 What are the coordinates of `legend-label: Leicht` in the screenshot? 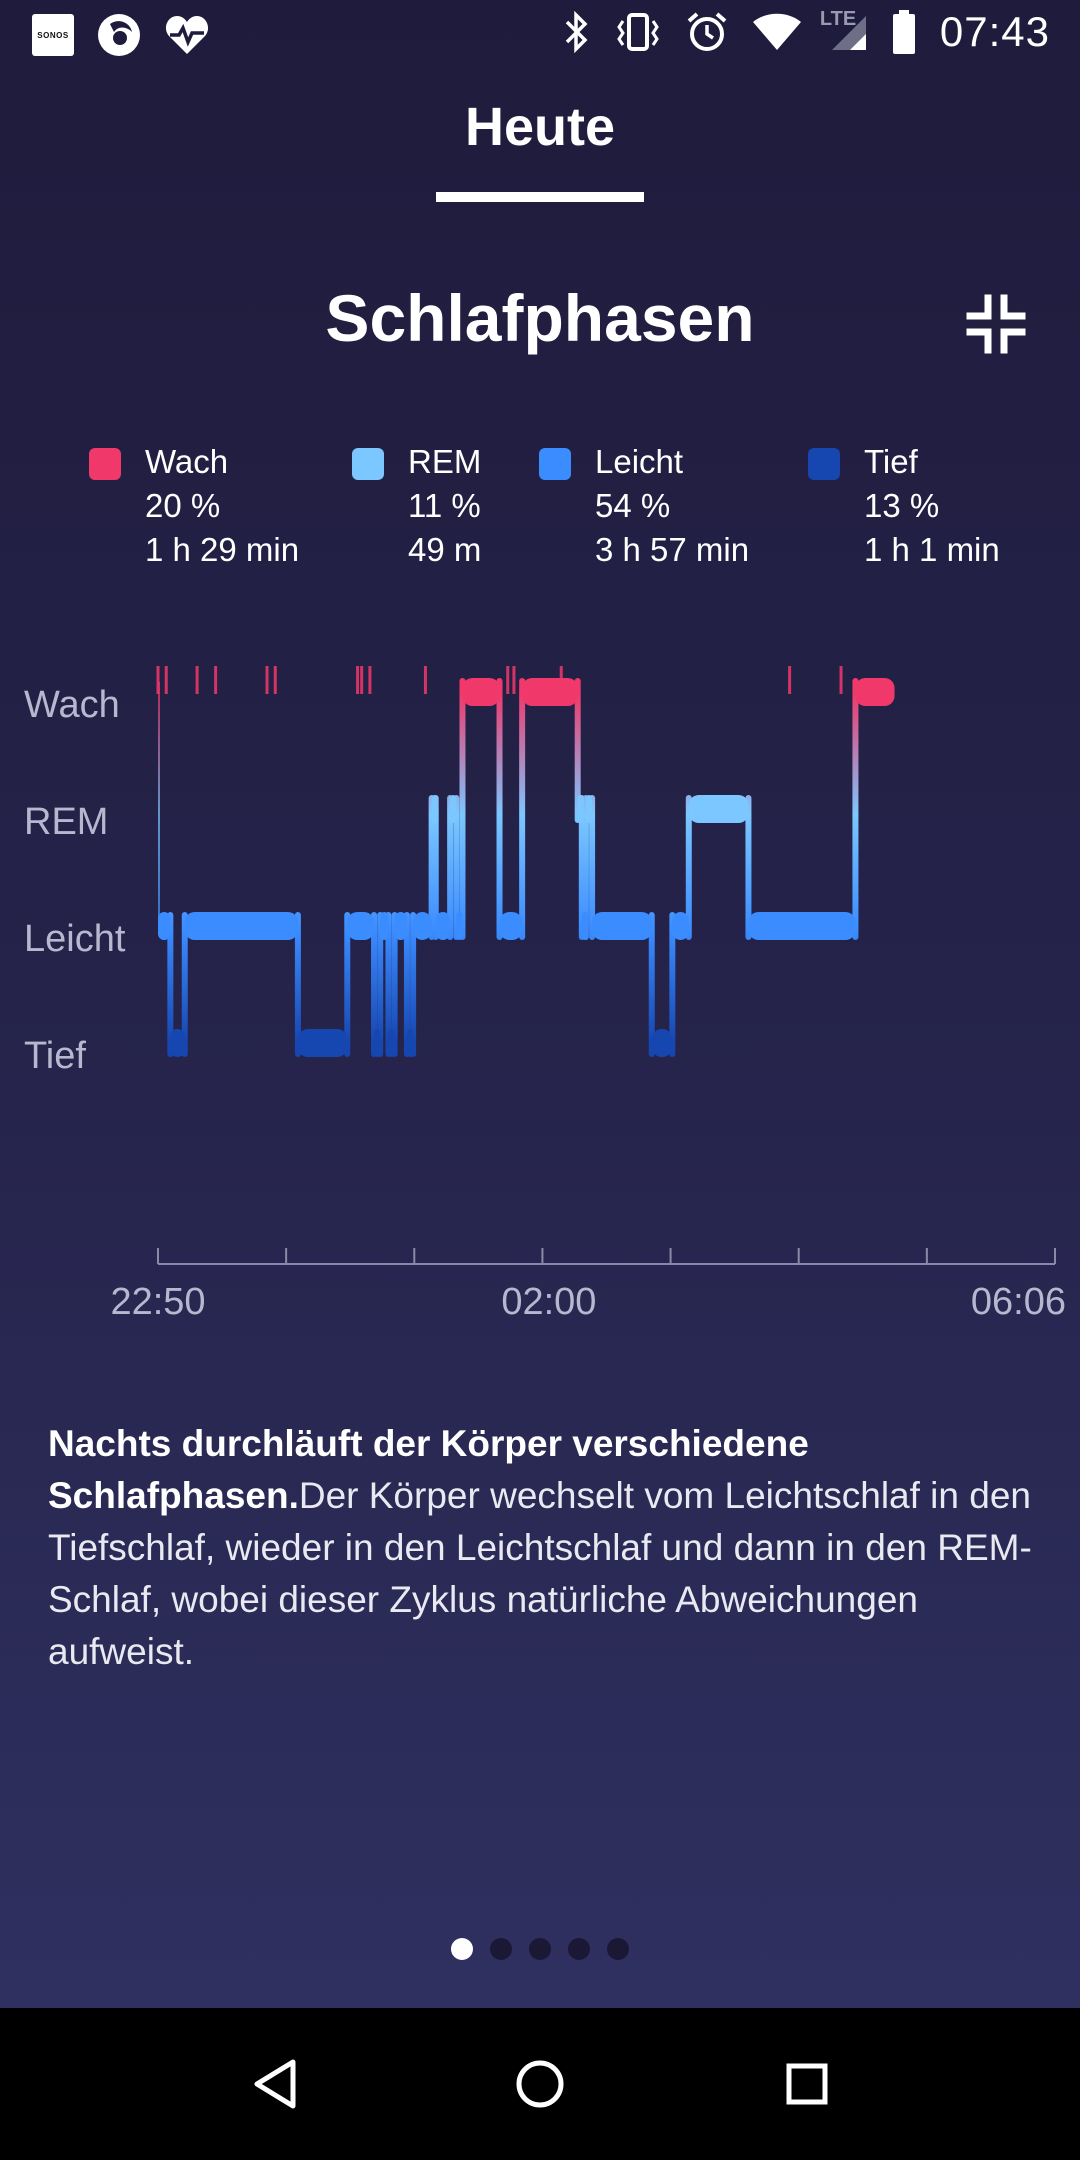 It's located at (639, 461).